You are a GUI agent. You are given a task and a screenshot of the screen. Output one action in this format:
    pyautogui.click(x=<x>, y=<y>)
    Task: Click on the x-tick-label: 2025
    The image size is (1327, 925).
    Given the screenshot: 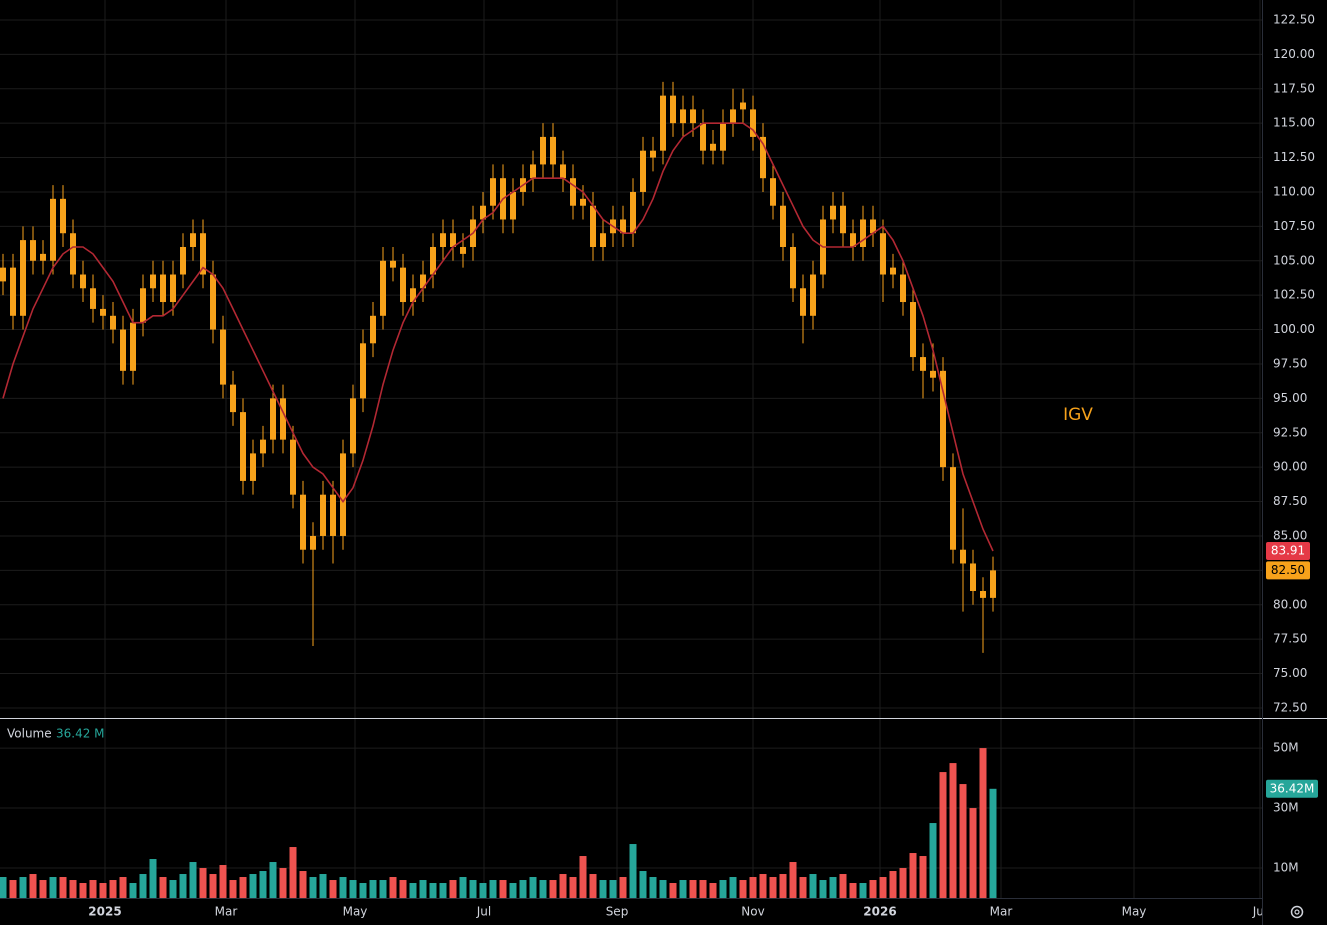 What is the action you would take?
    pyautogui.click(x=104, y=912)
    